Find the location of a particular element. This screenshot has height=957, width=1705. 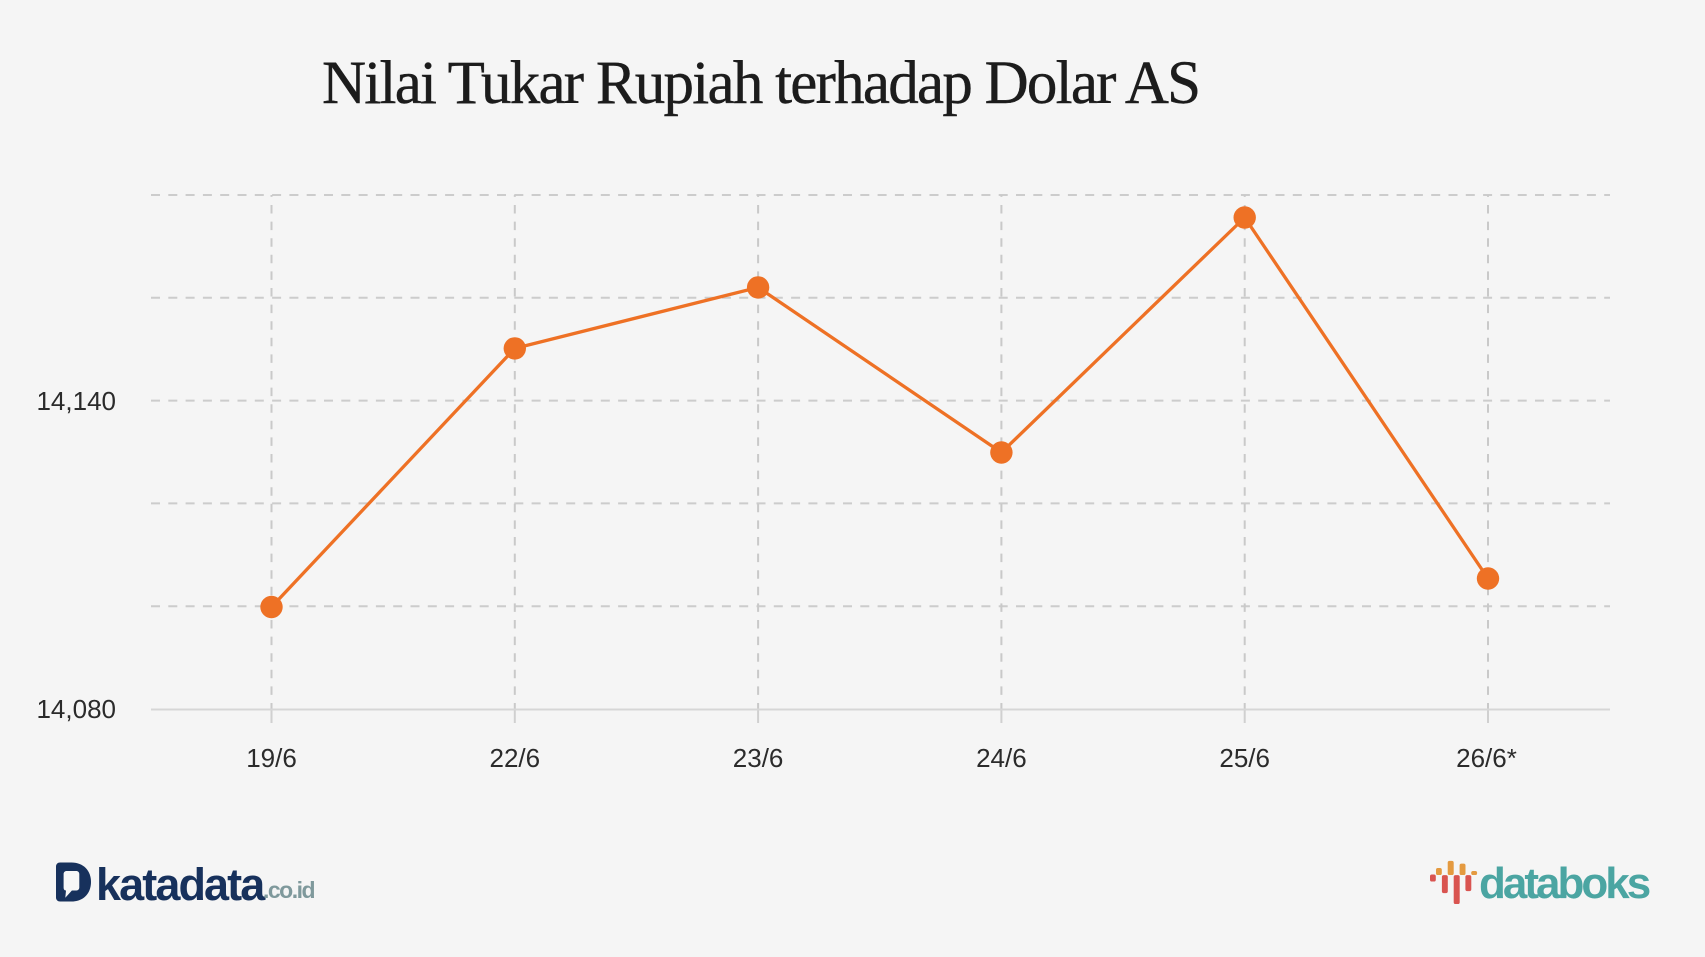

svg-text: katadata is located at coordinates (181, 884).